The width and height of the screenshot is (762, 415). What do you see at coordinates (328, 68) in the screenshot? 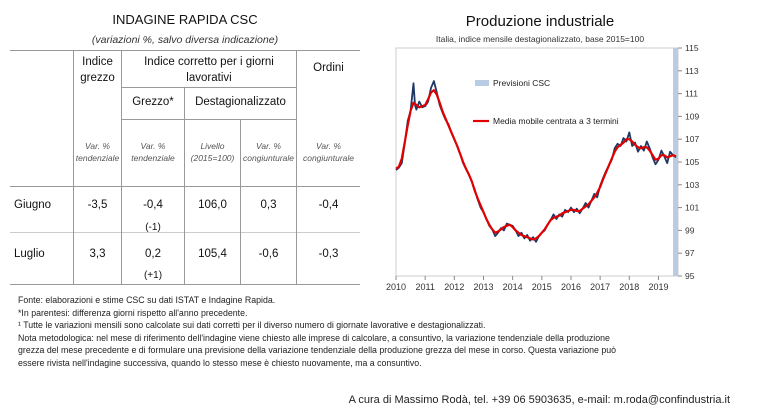
I see `header-ordini: Ordini` at bounding box center [328, 68].